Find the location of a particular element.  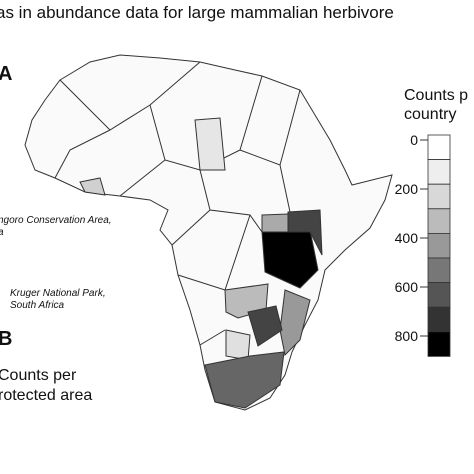

legend-tick-label: 200 is located at coordinates (407, 189).